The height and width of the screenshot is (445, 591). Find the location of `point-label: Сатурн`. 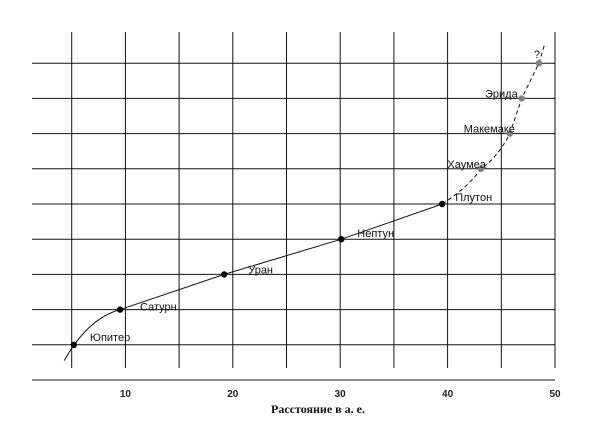

point-label: Сатурн is located at coordinates (158, 308).